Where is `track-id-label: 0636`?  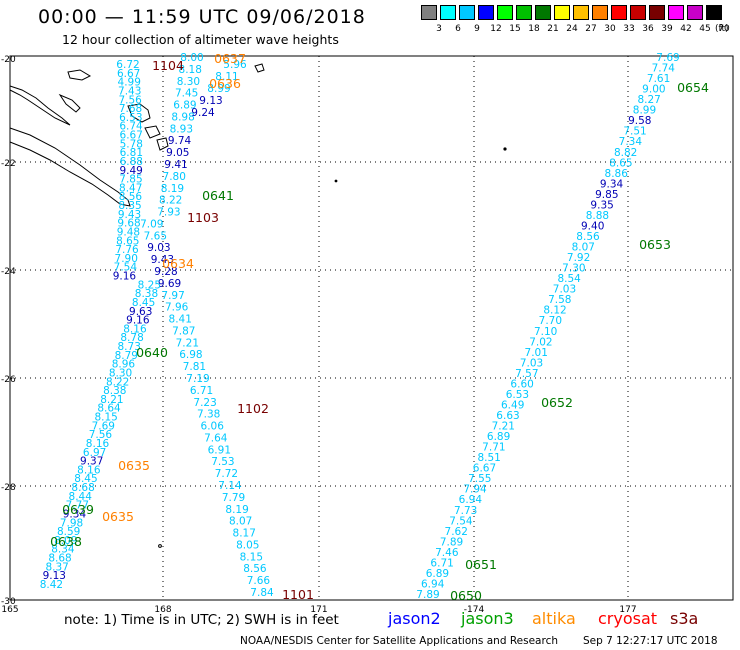
track-id-label: 0636 is located at coordinates (225, 83).